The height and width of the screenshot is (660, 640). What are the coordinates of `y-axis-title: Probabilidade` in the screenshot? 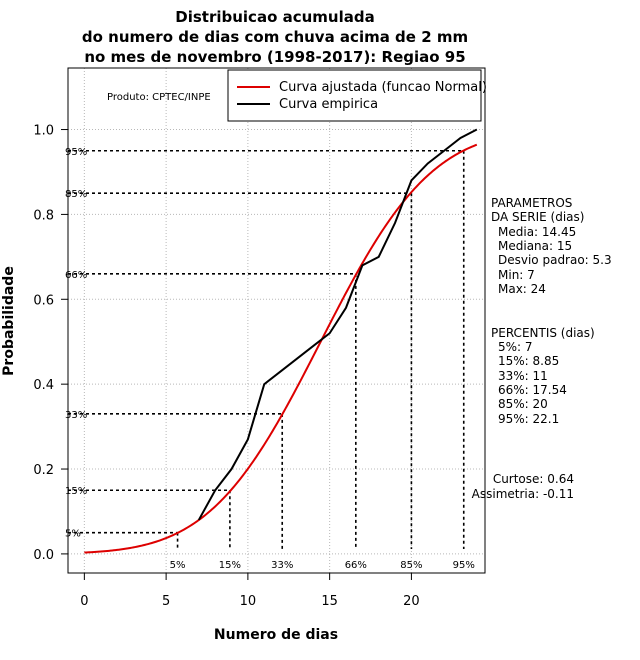 It's located at (9, 321).